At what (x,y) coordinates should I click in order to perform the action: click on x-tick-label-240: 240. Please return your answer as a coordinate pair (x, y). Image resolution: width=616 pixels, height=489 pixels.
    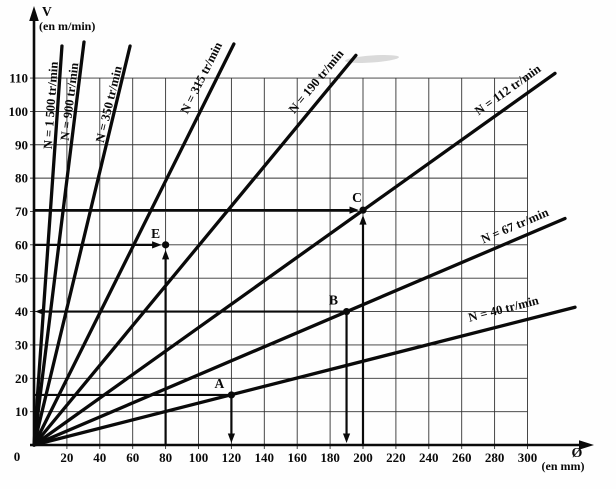
    Looking at the image, I should click on (429, 457).